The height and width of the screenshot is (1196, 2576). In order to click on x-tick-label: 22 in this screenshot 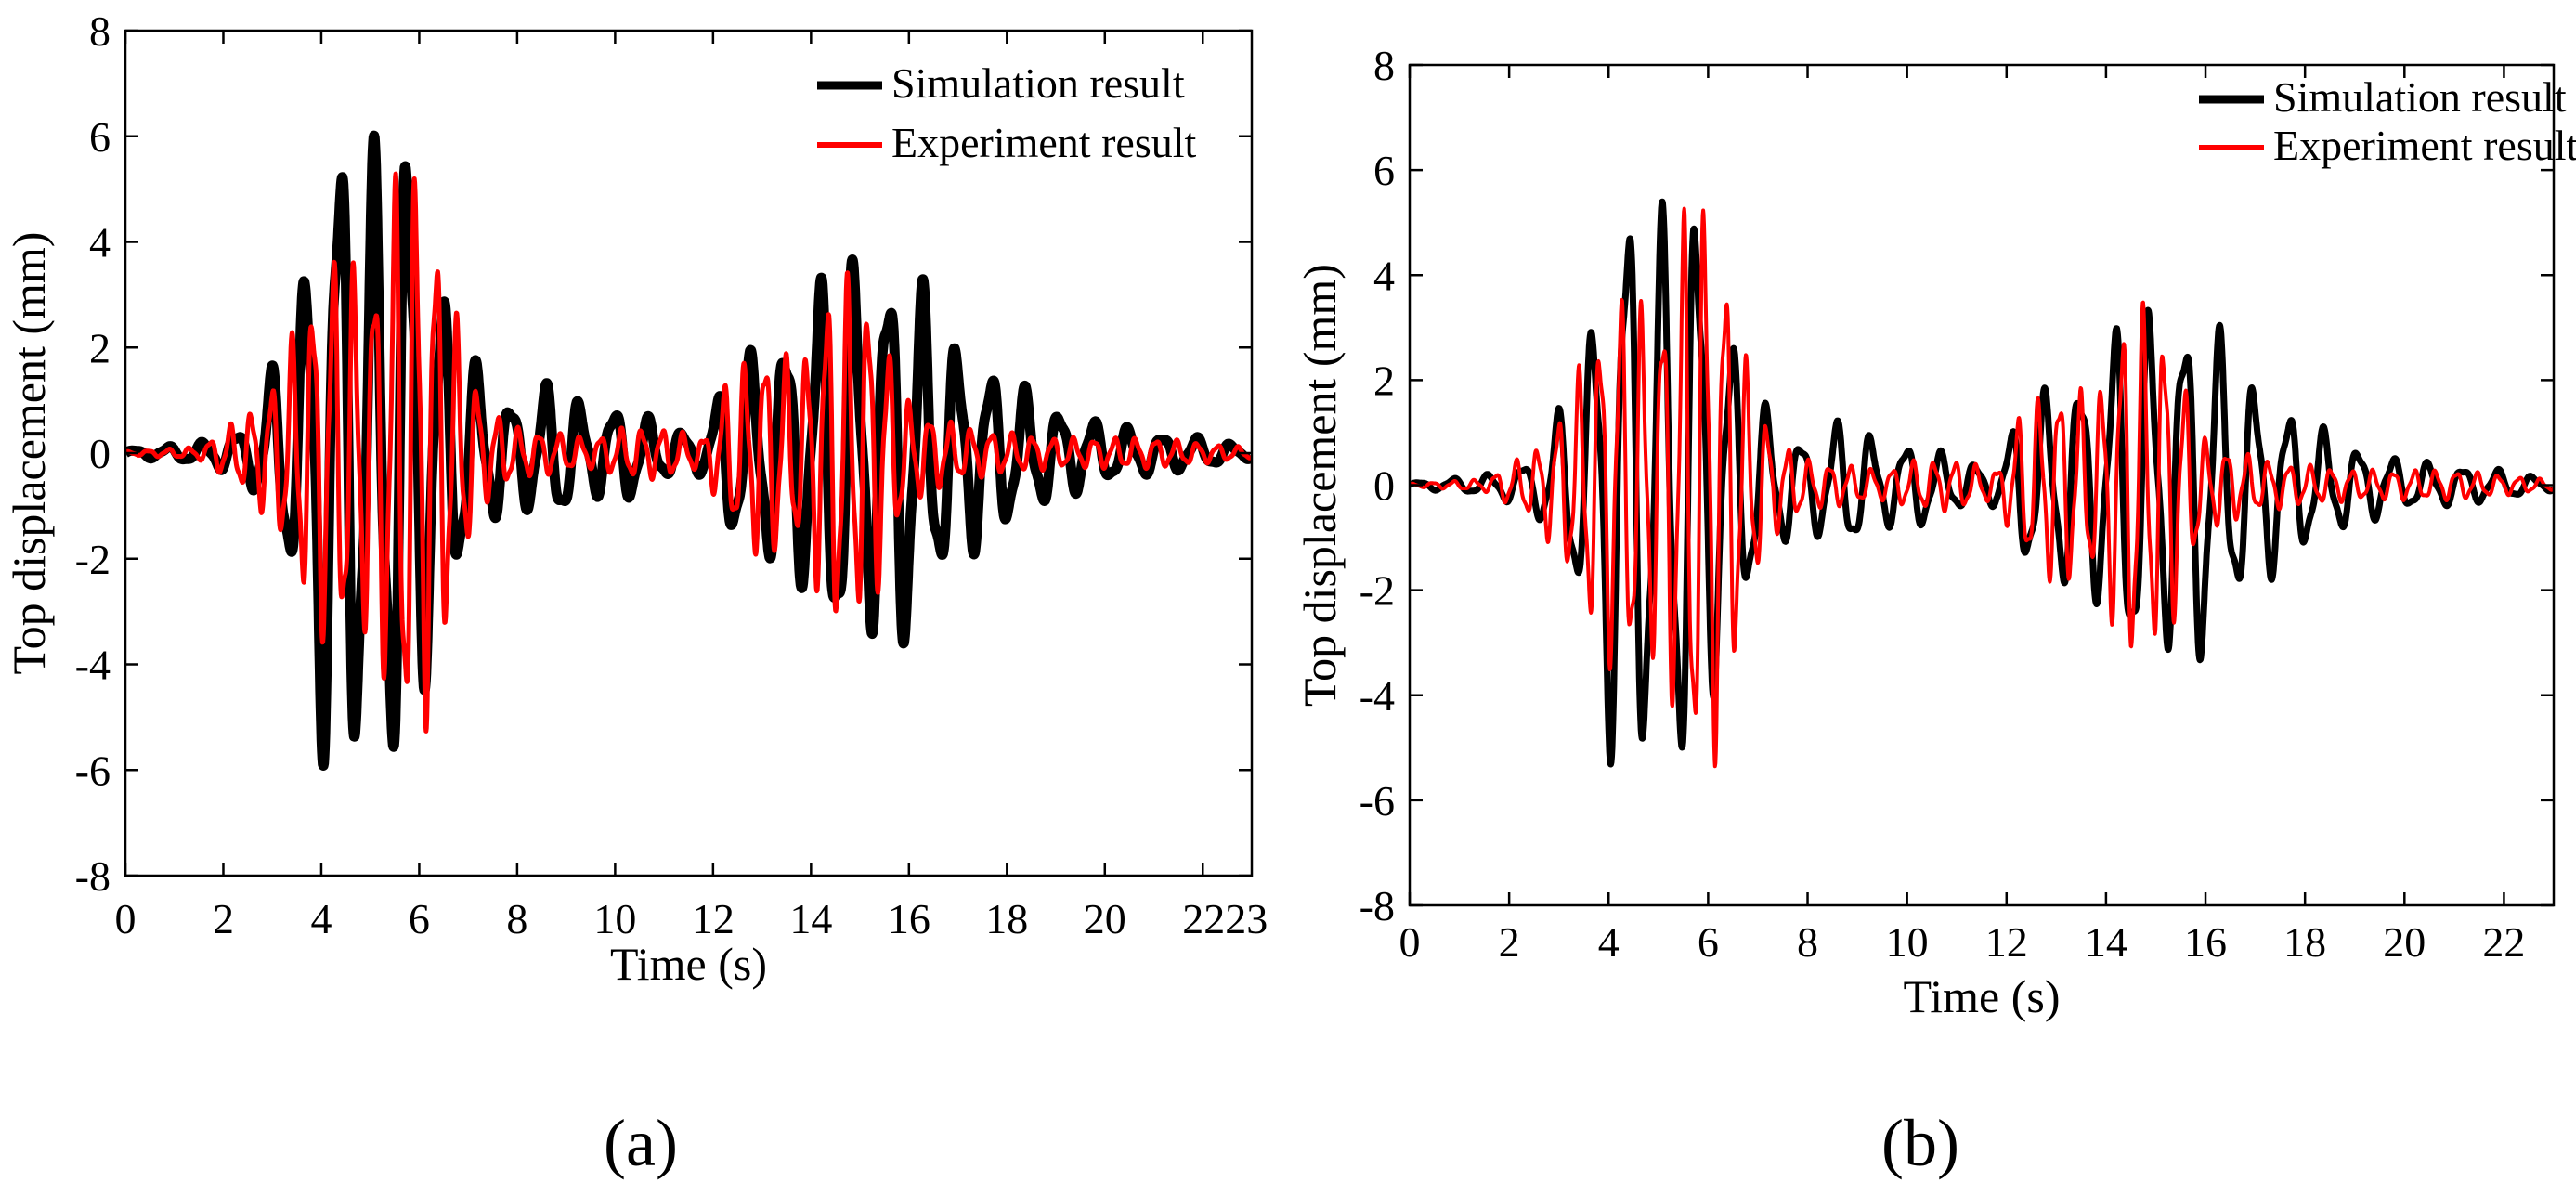, I will do `click(2503, 942)`.